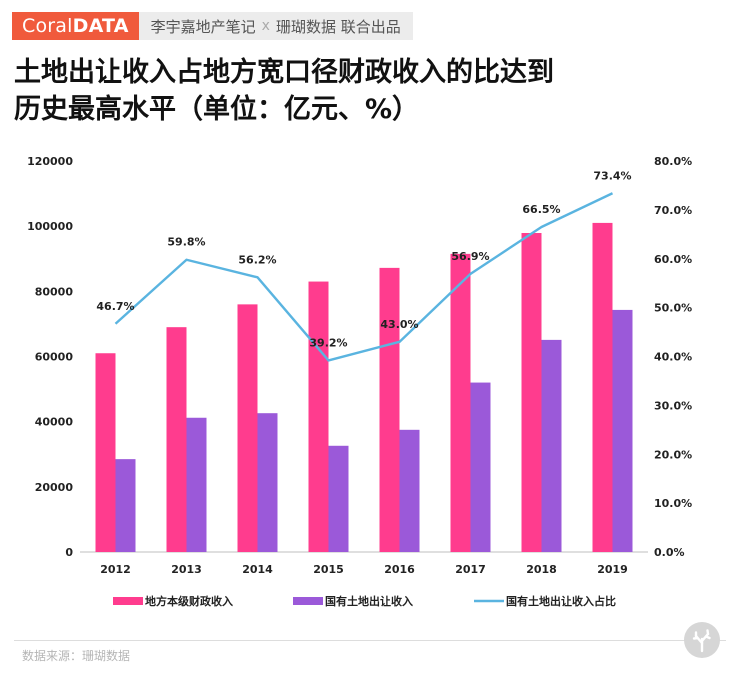 This screenshot has width=740, height=675. I want to click on ratio-data-label: 73.4%, so click(612, 175).